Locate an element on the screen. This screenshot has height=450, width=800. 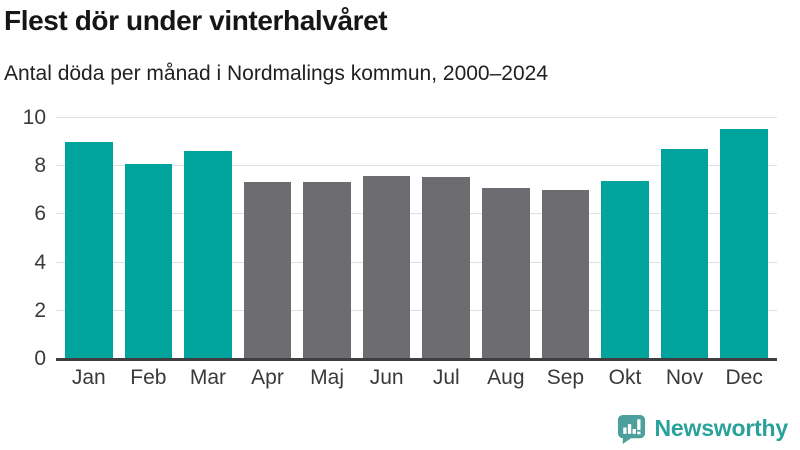
bar-feb is located at coordinates (148, 261).